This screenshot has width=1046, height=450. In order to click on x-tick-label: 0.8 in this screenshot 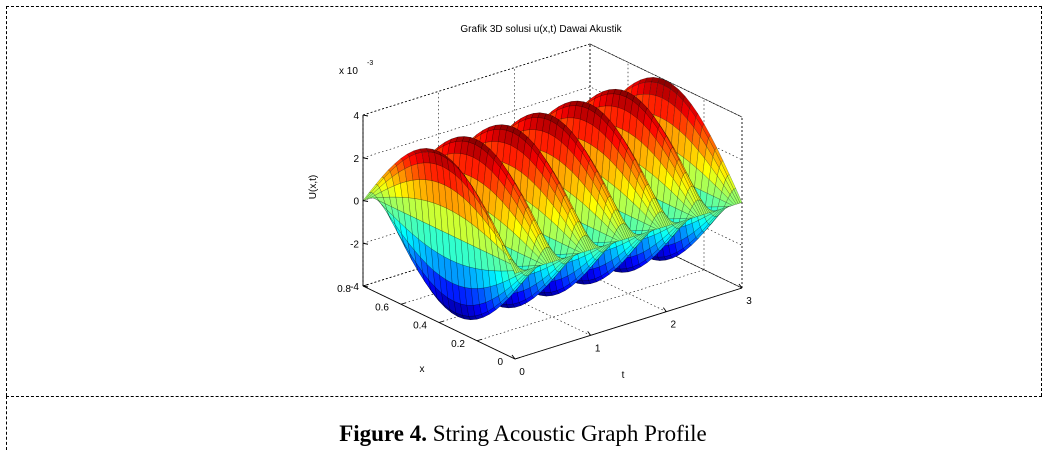, I will do `click(344, 289)`.